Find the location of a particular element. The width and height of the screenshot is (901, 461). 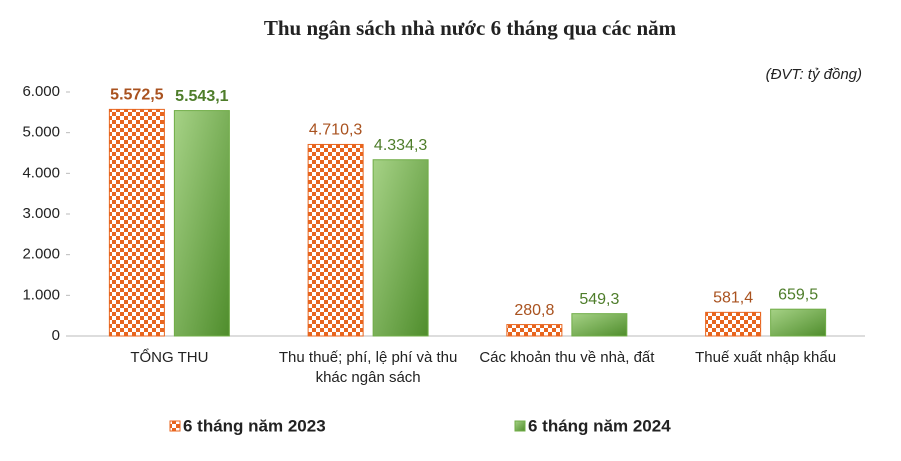

legend-label: 6 tháng năm 2023 is located at coordinates (254, 425).